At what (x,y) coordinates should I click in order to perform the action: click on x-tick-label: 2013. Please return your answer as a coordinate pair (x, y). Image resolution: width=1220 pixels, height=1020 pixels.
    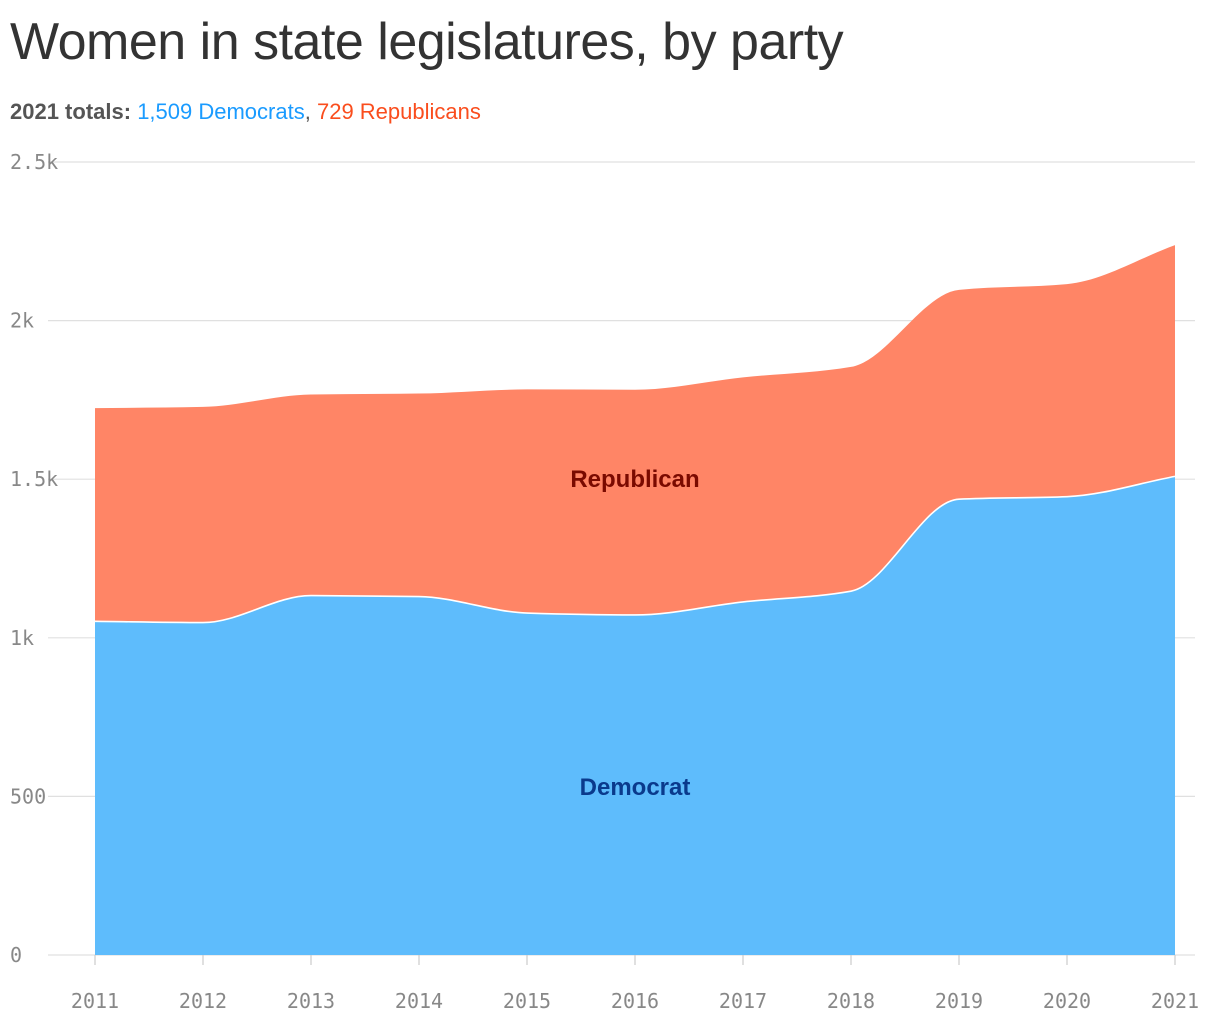
    Looking at the image, I should click on (311, 1001).